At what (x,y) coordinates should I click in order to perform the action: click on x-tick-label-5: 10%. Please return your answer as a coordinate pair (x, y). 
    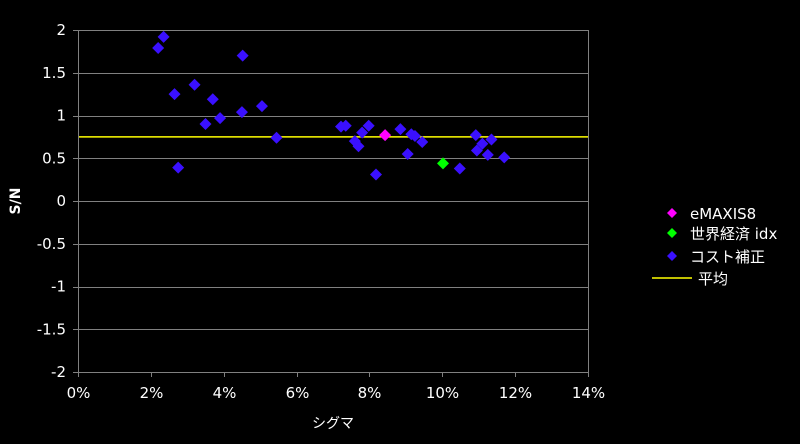
    Looking at the image, I should click on (442, 393).